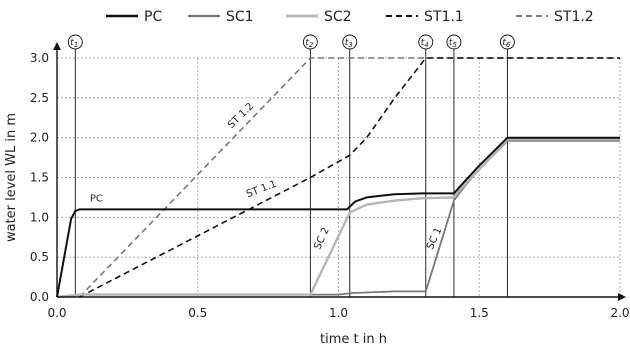  Describe the element at coordinates (622, 297) in the screenshot. I see `x-axis-arrow` at that location.